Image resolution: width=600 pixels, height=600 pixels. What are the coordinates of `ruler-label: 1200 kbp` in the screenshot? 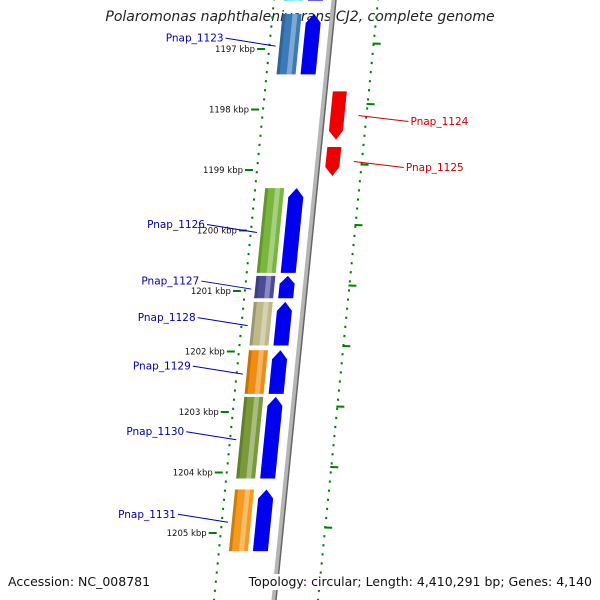 It's located at (217, 232).